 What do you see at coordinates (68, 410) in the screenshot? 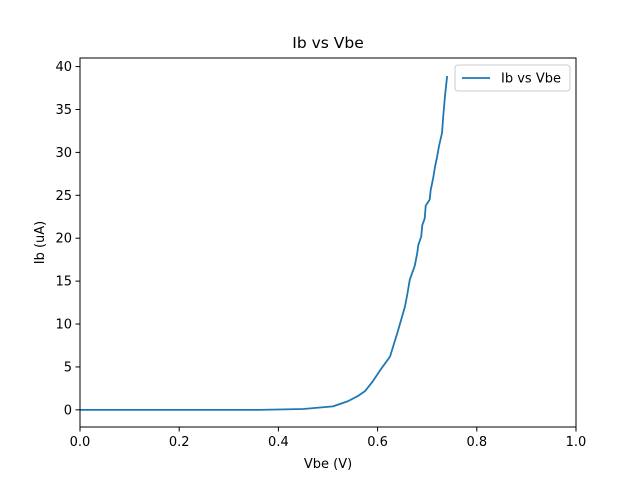
I see `y-tick-label: 0` at bounding box center [68, 410].